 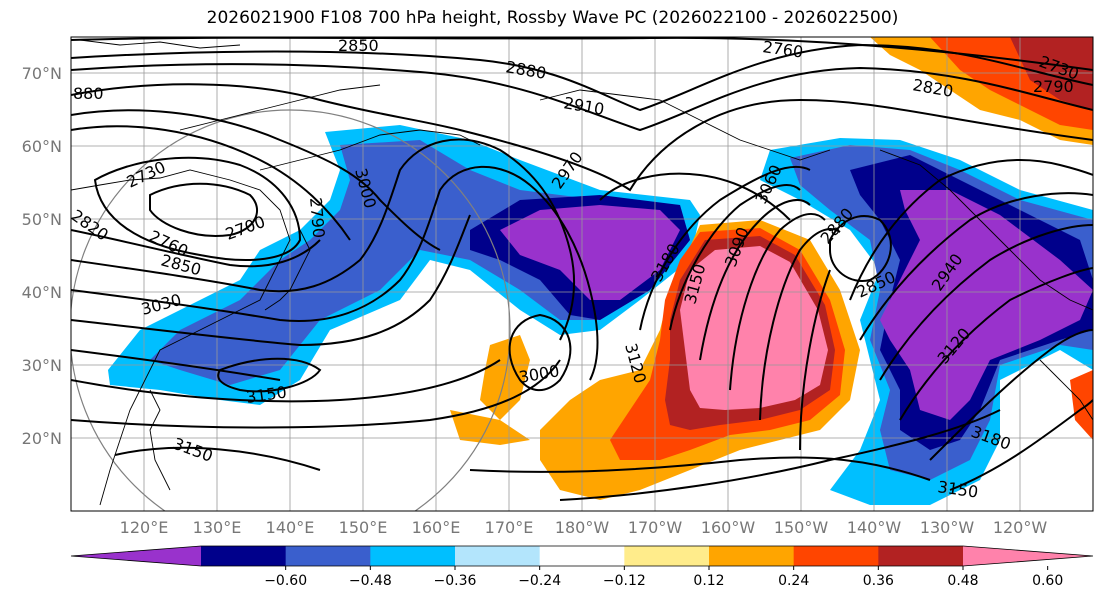 I want to click on lon-label: 180°W, so click(x=582, y=527).